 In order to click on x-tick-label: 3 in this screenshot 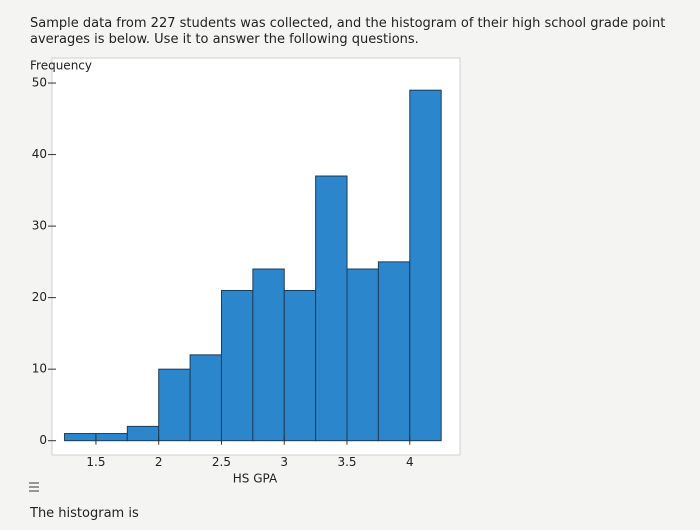, I will do `click(284, 462)`.